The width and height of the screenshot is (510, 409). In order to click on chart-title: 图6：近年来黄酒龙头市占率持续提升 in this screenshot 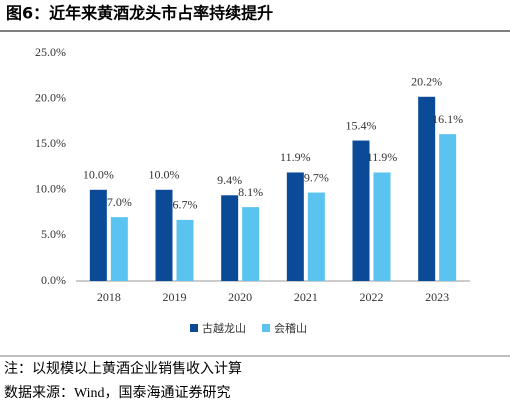, I will do `click(139, 13)`.